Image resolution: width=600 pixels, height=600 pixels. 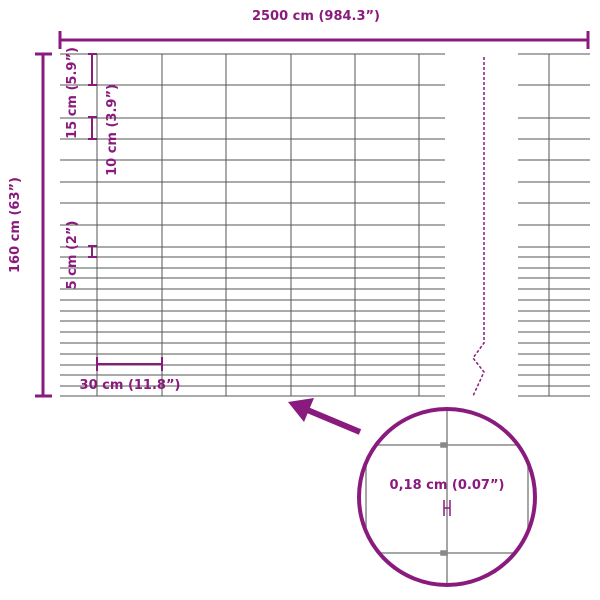 I want to click on width-dimension-line, so click(x=324, y=40).